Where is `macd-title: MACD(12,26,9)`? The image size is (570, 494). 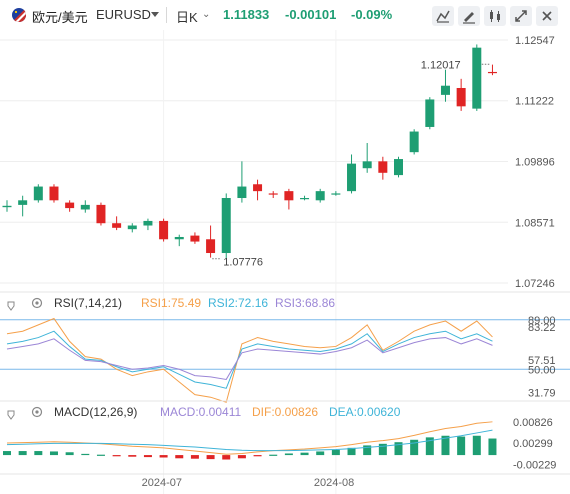
macd-title: MACD(12,26,9) is located at coordinates (95, 412).